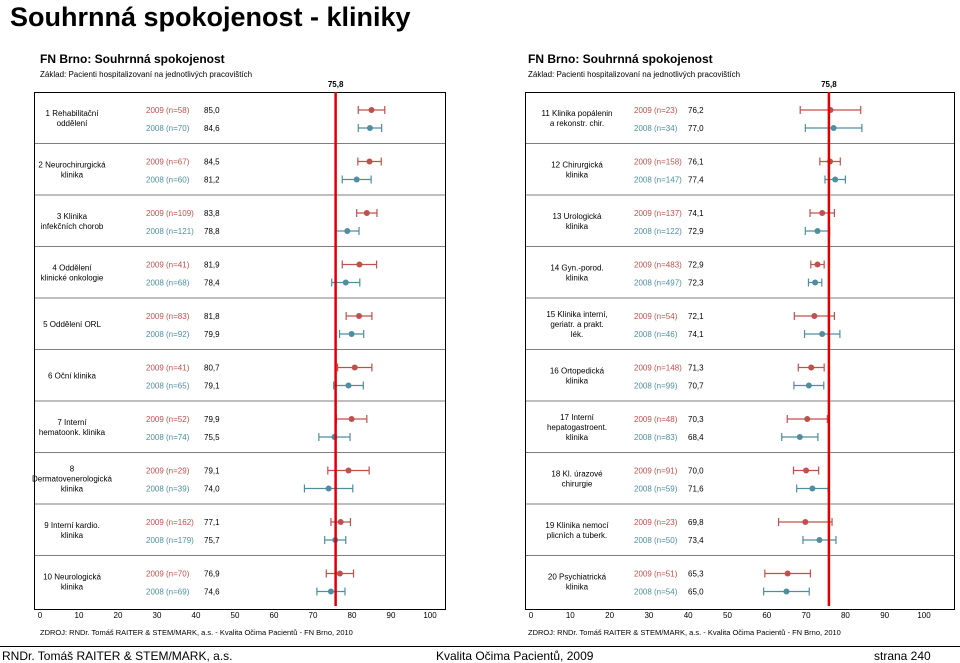  I want to click on right-x-tick-label: 50, so click(727, 615).